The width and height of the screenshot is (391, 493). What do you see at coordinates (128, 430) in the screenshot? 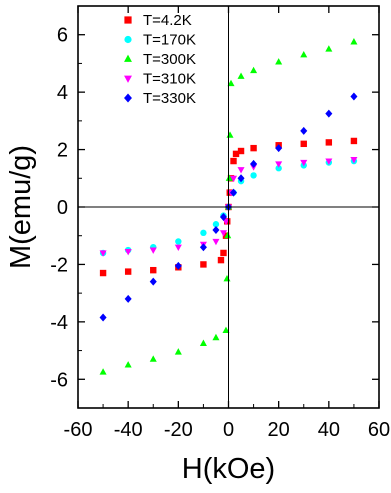
I see `x-tick-label: -40` at bounding box center [128, 430].